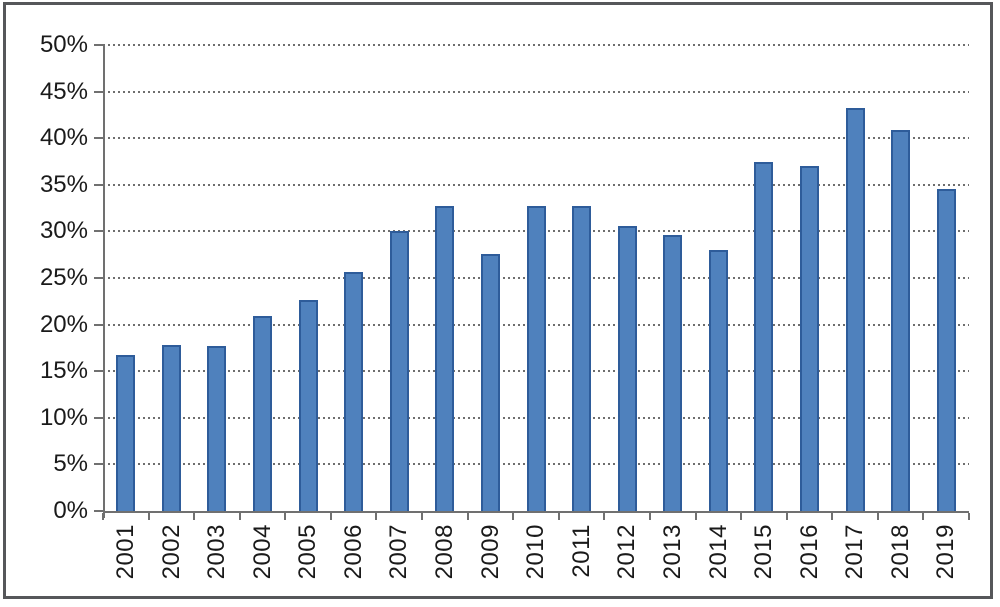 This screenshot has height=607, width=1000. I want to click on bar-2005, so click(308, 405).